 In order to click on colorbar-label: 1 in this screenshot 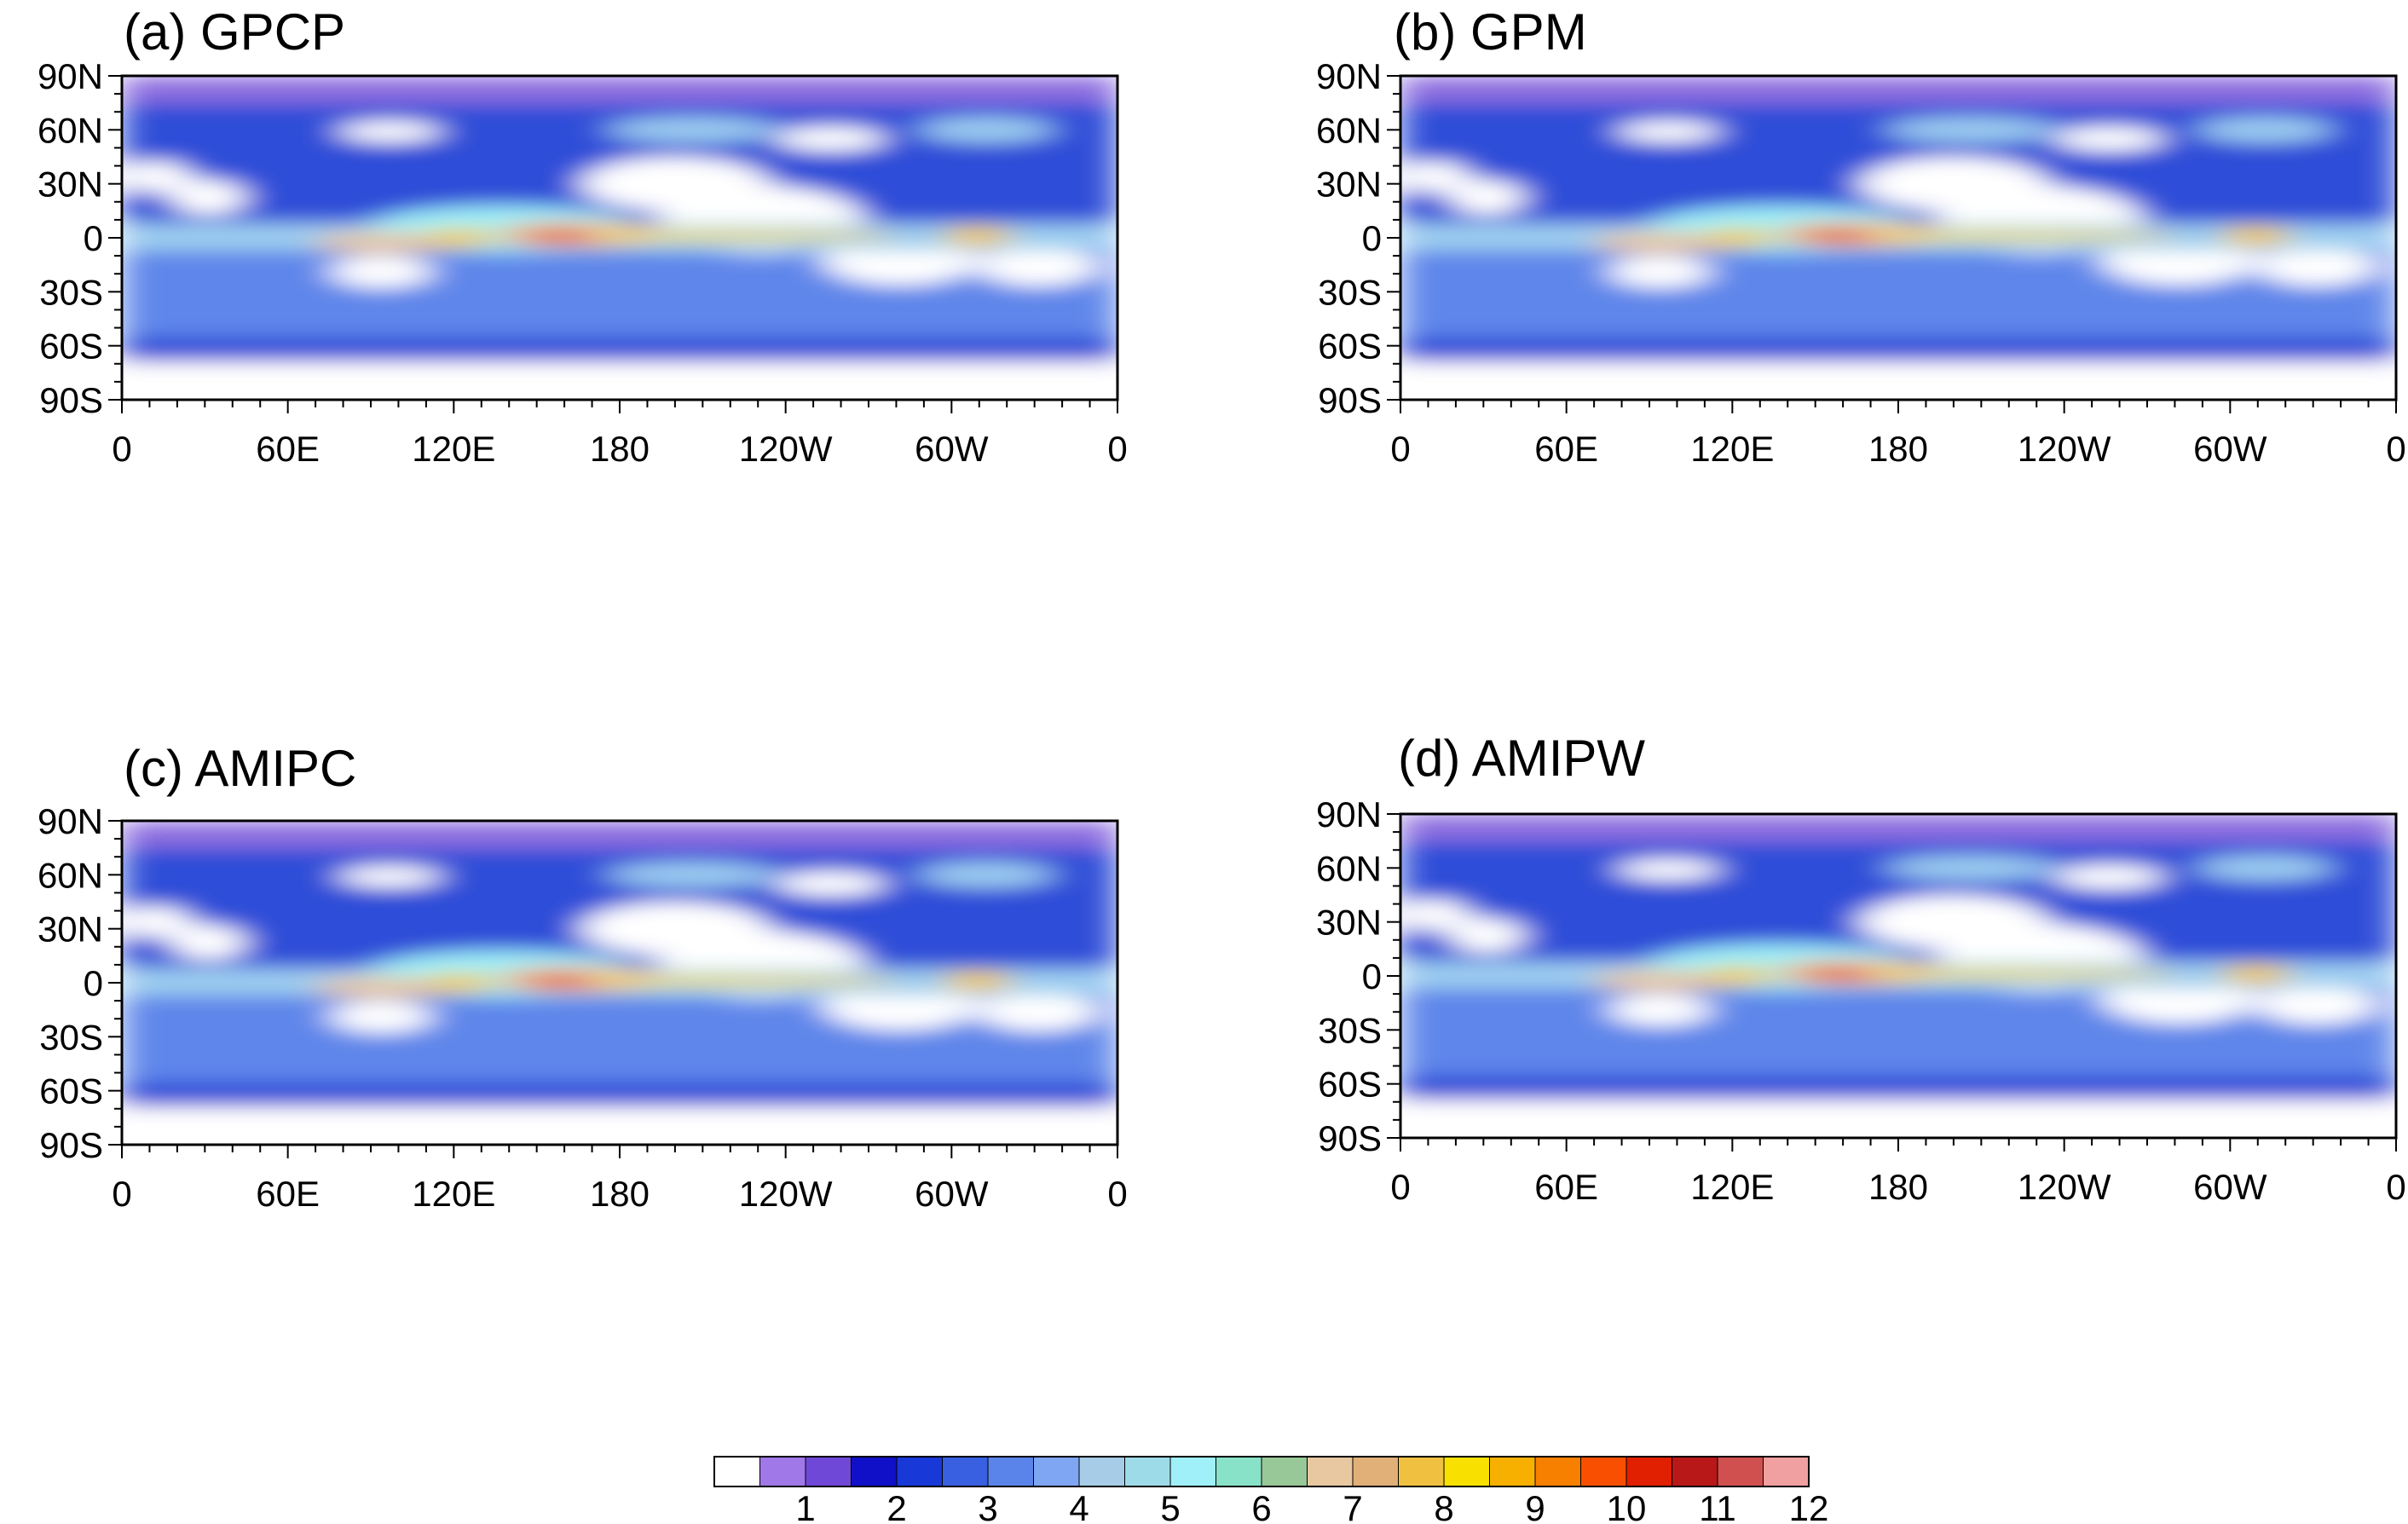, I will do `click(805, 1506)`.